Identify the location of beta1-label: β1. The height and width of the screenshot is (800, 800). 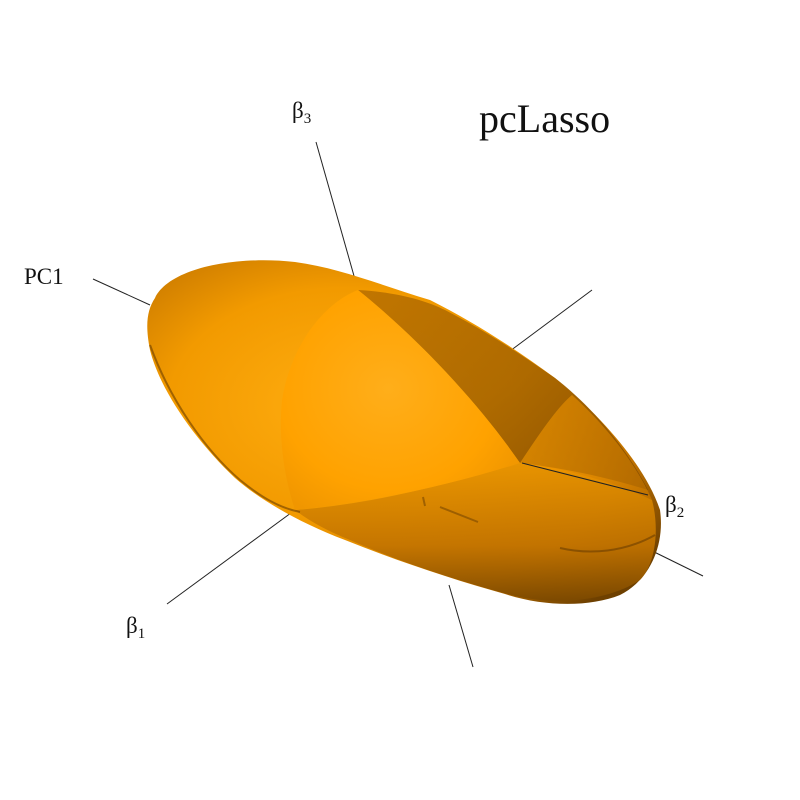
(135, 627).